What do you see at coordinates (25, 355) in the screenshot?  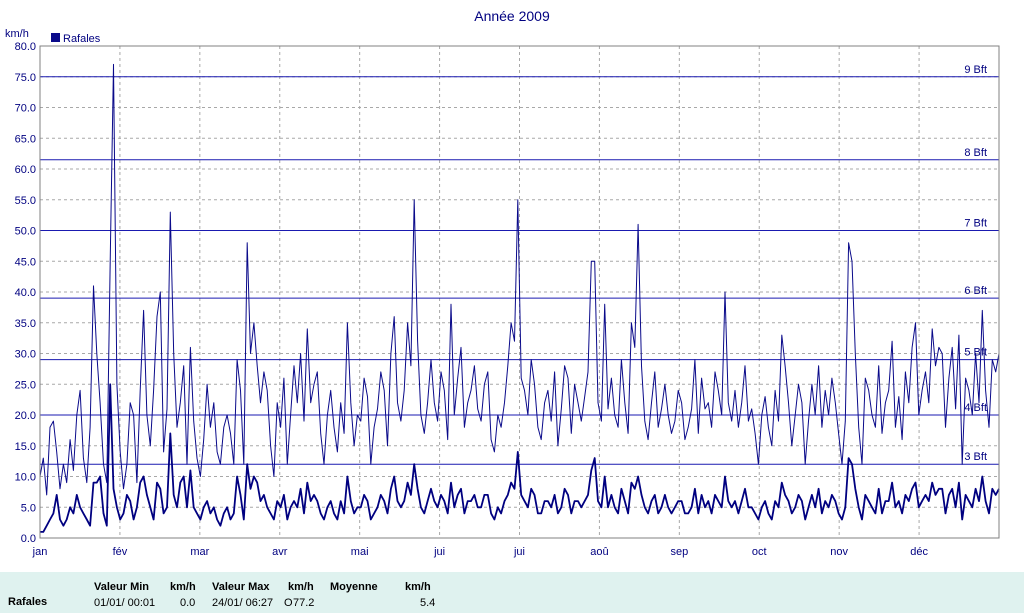 I see `y-tick-label: 30.0` at bounding box center [25, 355].